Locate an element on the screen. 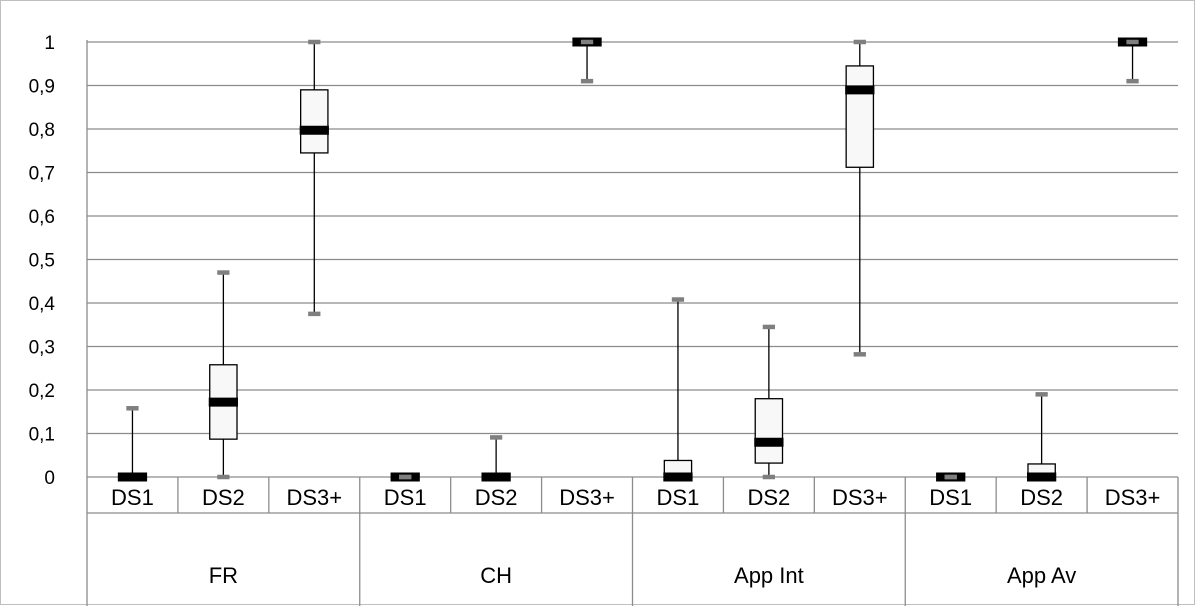 The image size is (1195, 606). group-label: CH is located at coordinates (496, 575).